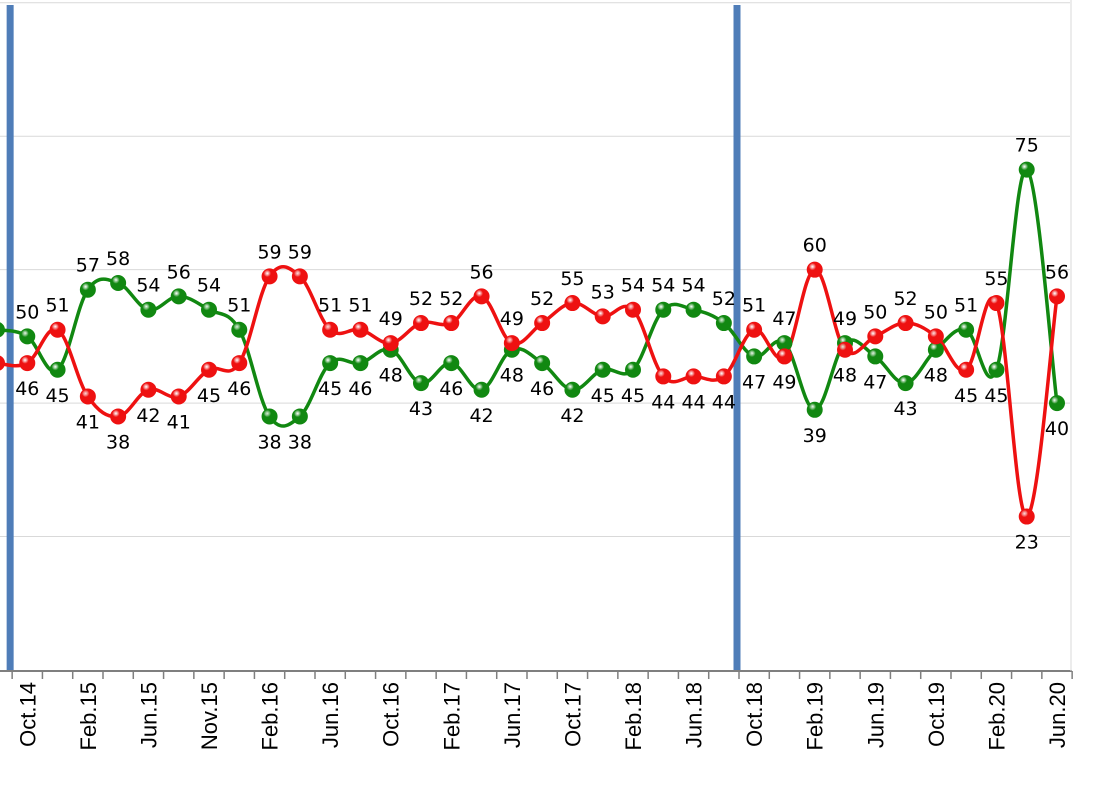 The height and width of the screenshot is (801, 1094). Describe the element at coordinates (815, 716) in the screenshot. I see `x-tick-label: Feb.19` at that location.